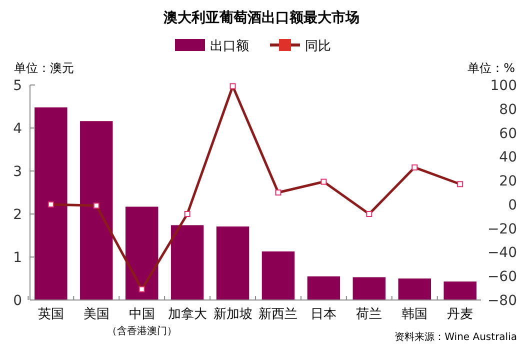  What do you see at coordinates (508, 158) in the screenshot?
I see `y2-tick-label: 40` at bounding box center [508, 158].